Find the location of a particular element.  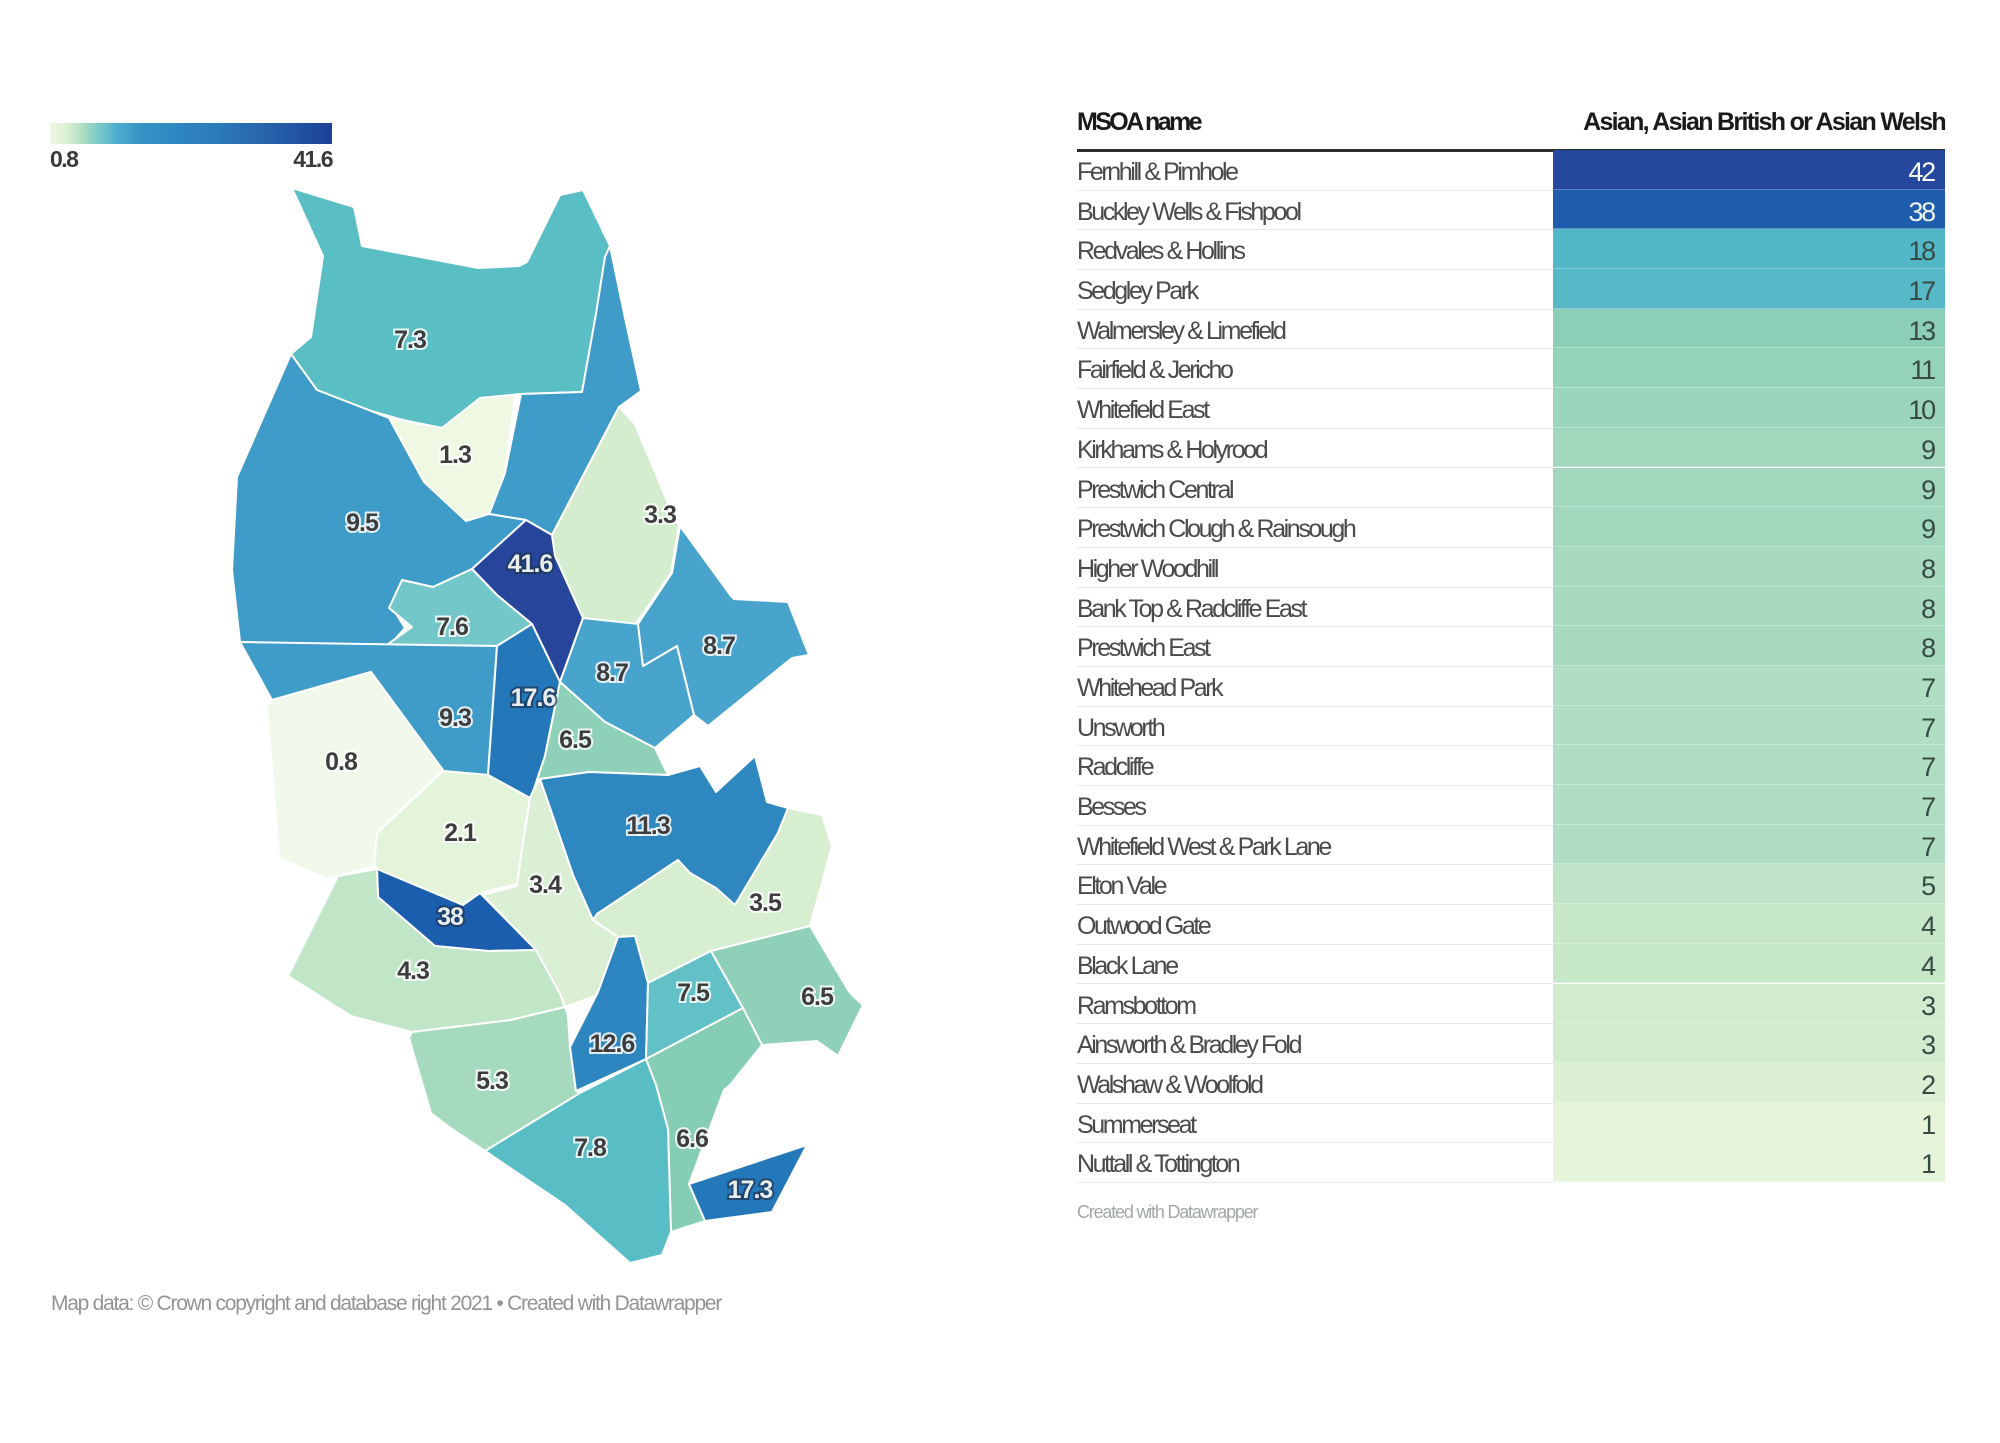

svg-text: 9.5 is located at coordinates (362, 523).